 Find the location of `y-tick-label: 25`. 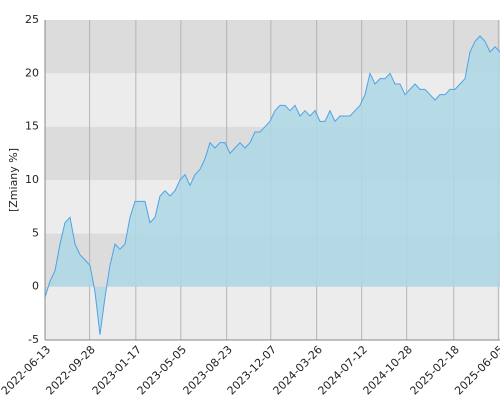

y-tick-label: 25 is located at coordinates (32, 19).